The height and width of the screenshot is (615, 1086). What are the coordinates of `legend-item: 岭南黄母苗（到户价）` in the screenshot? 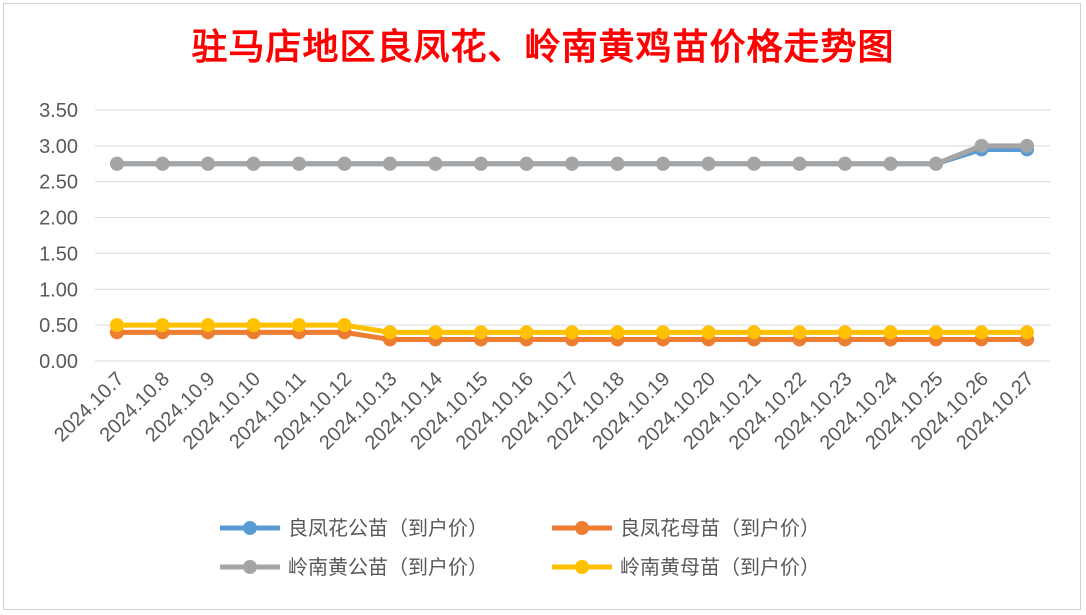 It's located at (686, 567).